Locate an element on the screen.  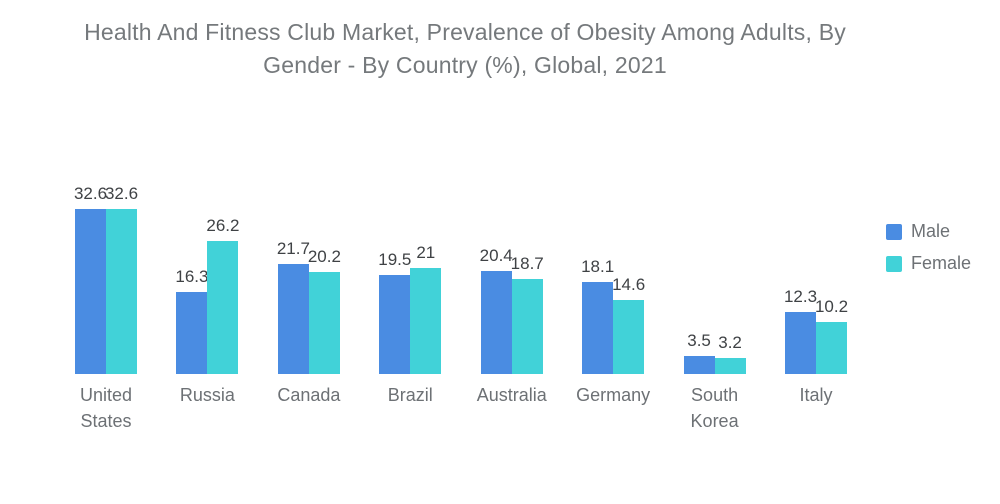
value-label-female-canada: 20.2 is located at coordinates (324, 256).